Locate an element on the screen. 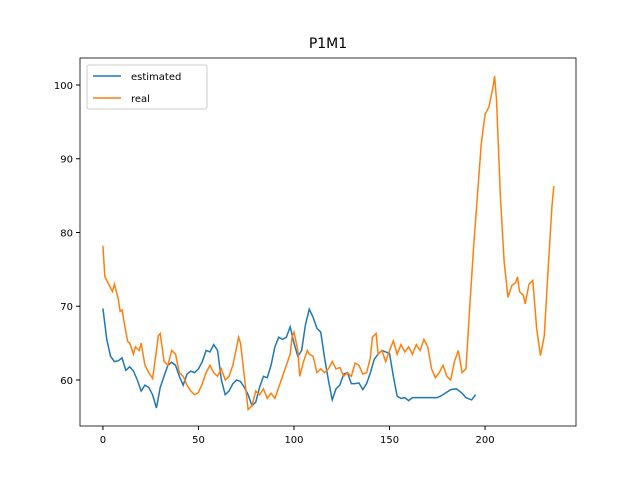 The width and height of the screenshot is (640, 484). y-tick-label: 60 is located at coordinates (66, 381).